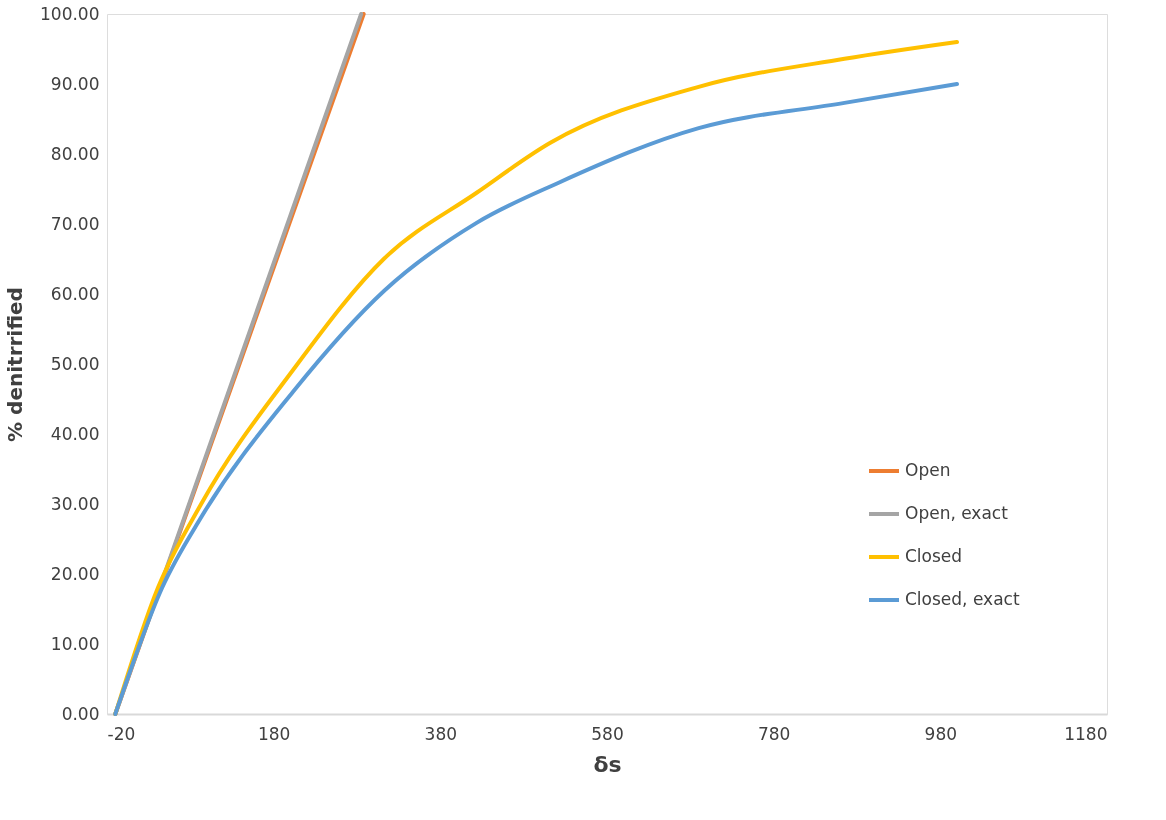 This screenshot has width=1166, height=820. Describe the element at coordinates (121, 733) in the screenshot. I see `x-tick-label: -20` at that location.